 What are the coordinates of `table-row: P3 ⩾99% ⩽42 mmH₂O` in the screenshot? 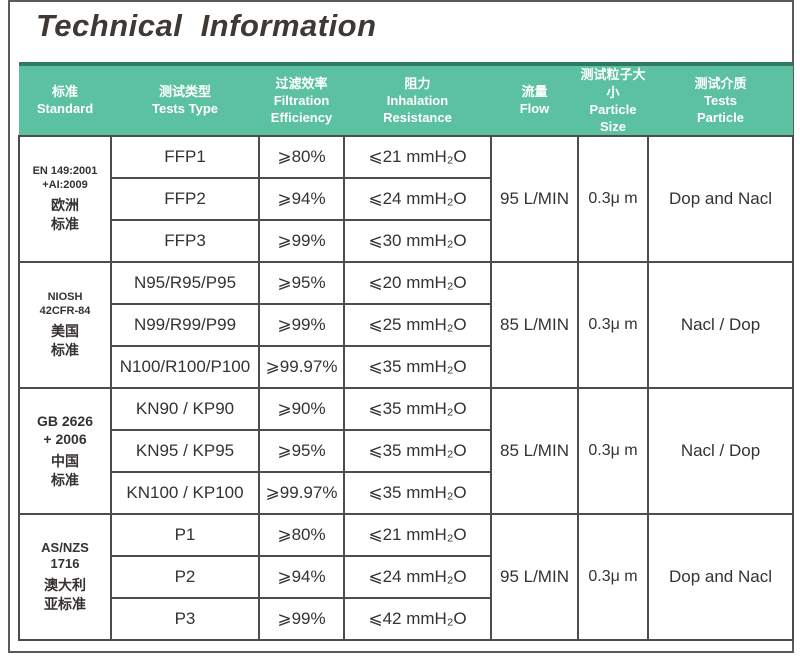 It's located at (406, 618).